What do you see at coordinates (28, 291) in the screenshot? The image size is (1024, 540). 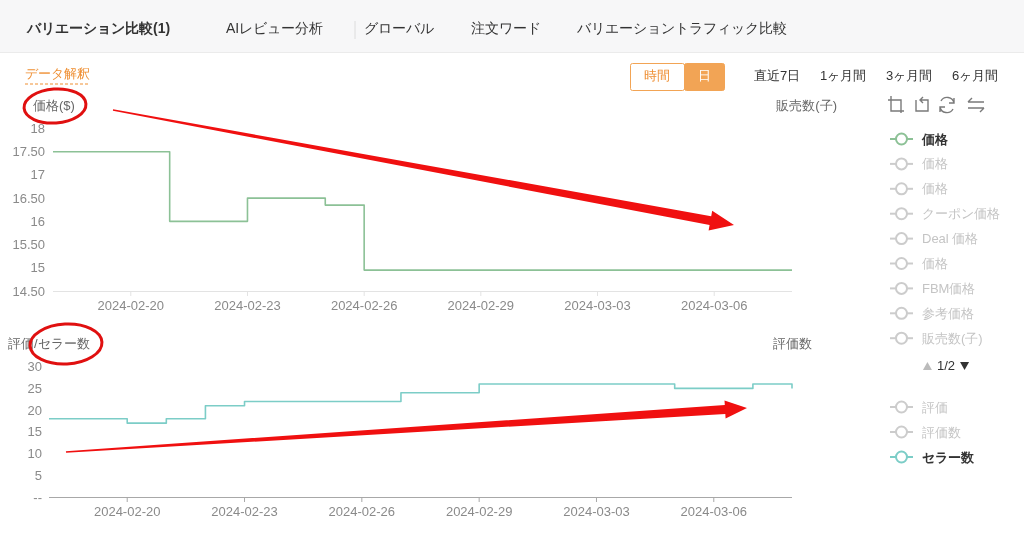 I see `y-tick-label: 14.50` at bounding box center [28, 291].